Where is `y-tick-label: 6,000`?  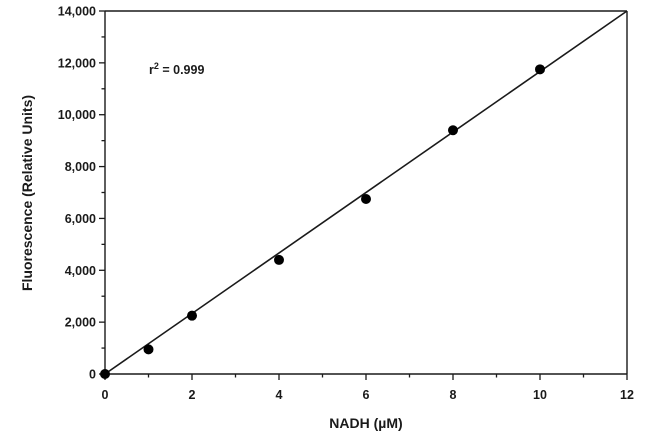 y-tick-label: 6,000 is located at coordinates (80, 219).